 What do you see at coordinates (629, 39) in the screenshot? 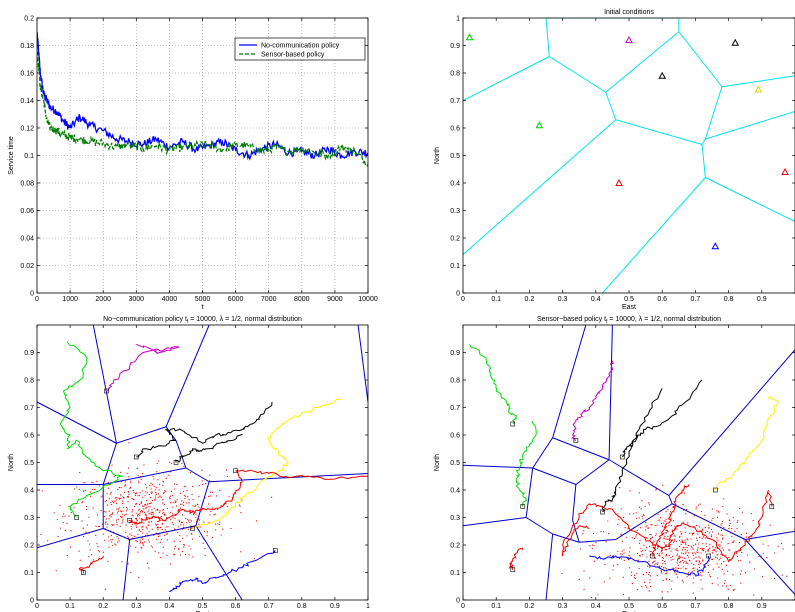
I see `vehicle-triangle` at bounding box center [629, 39].